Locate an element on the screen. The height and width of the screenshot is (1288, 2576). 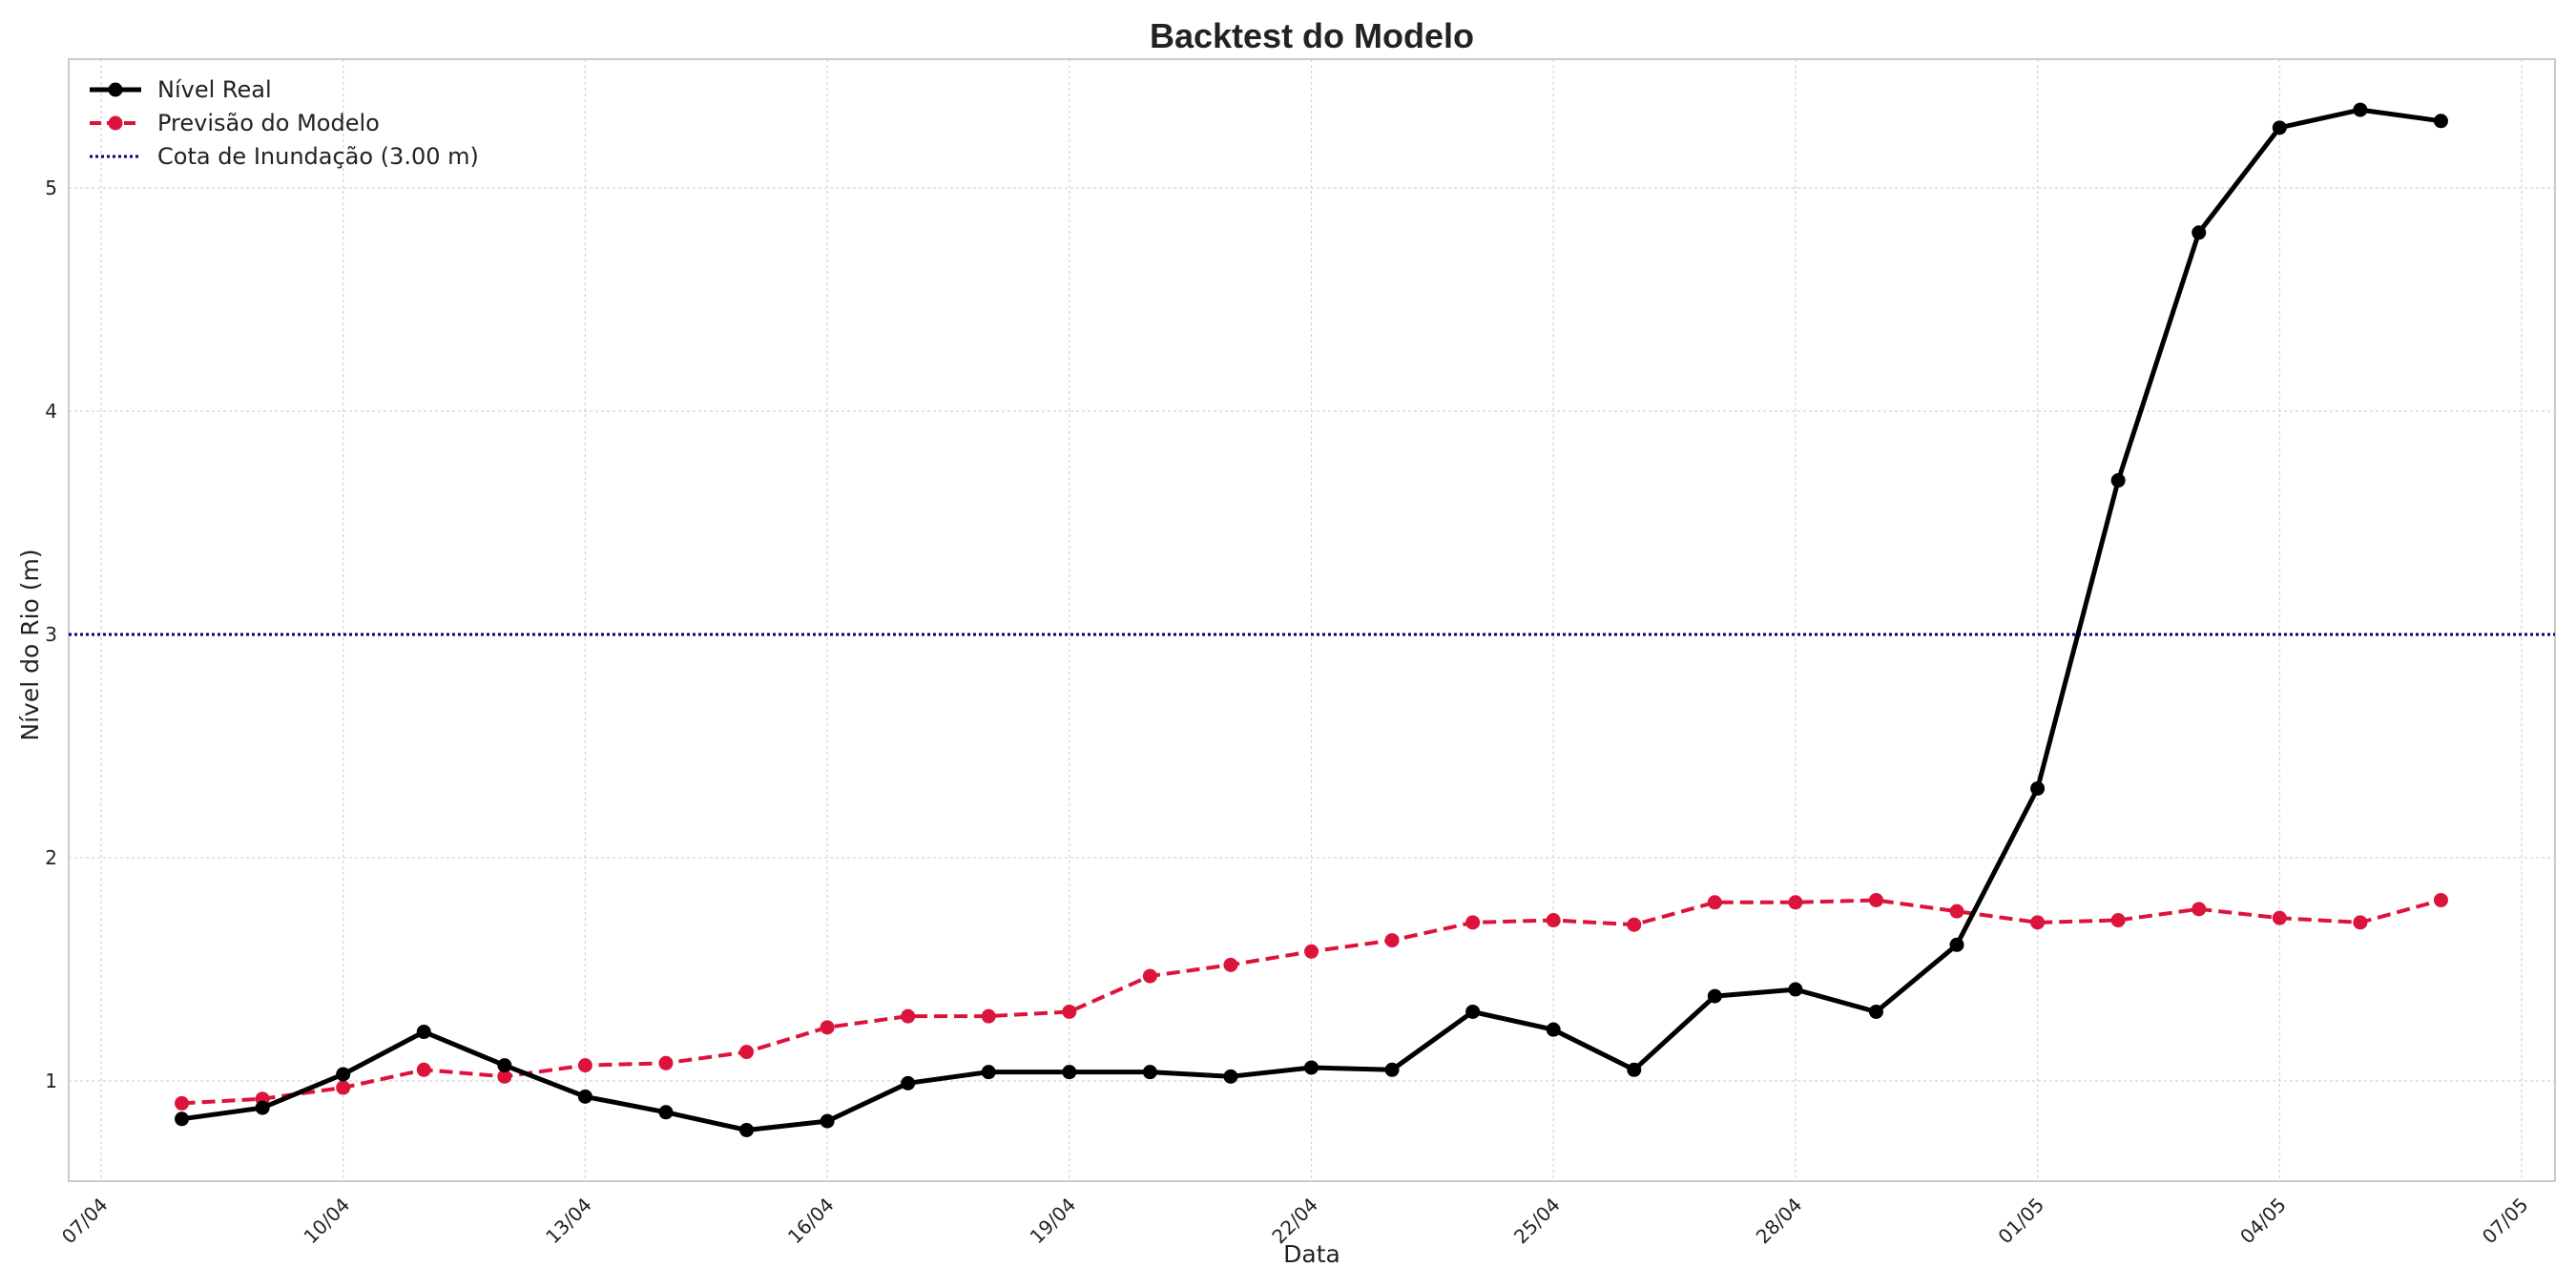
chart-title: Backtest do Modelo is located at coordinates (1312, 35).